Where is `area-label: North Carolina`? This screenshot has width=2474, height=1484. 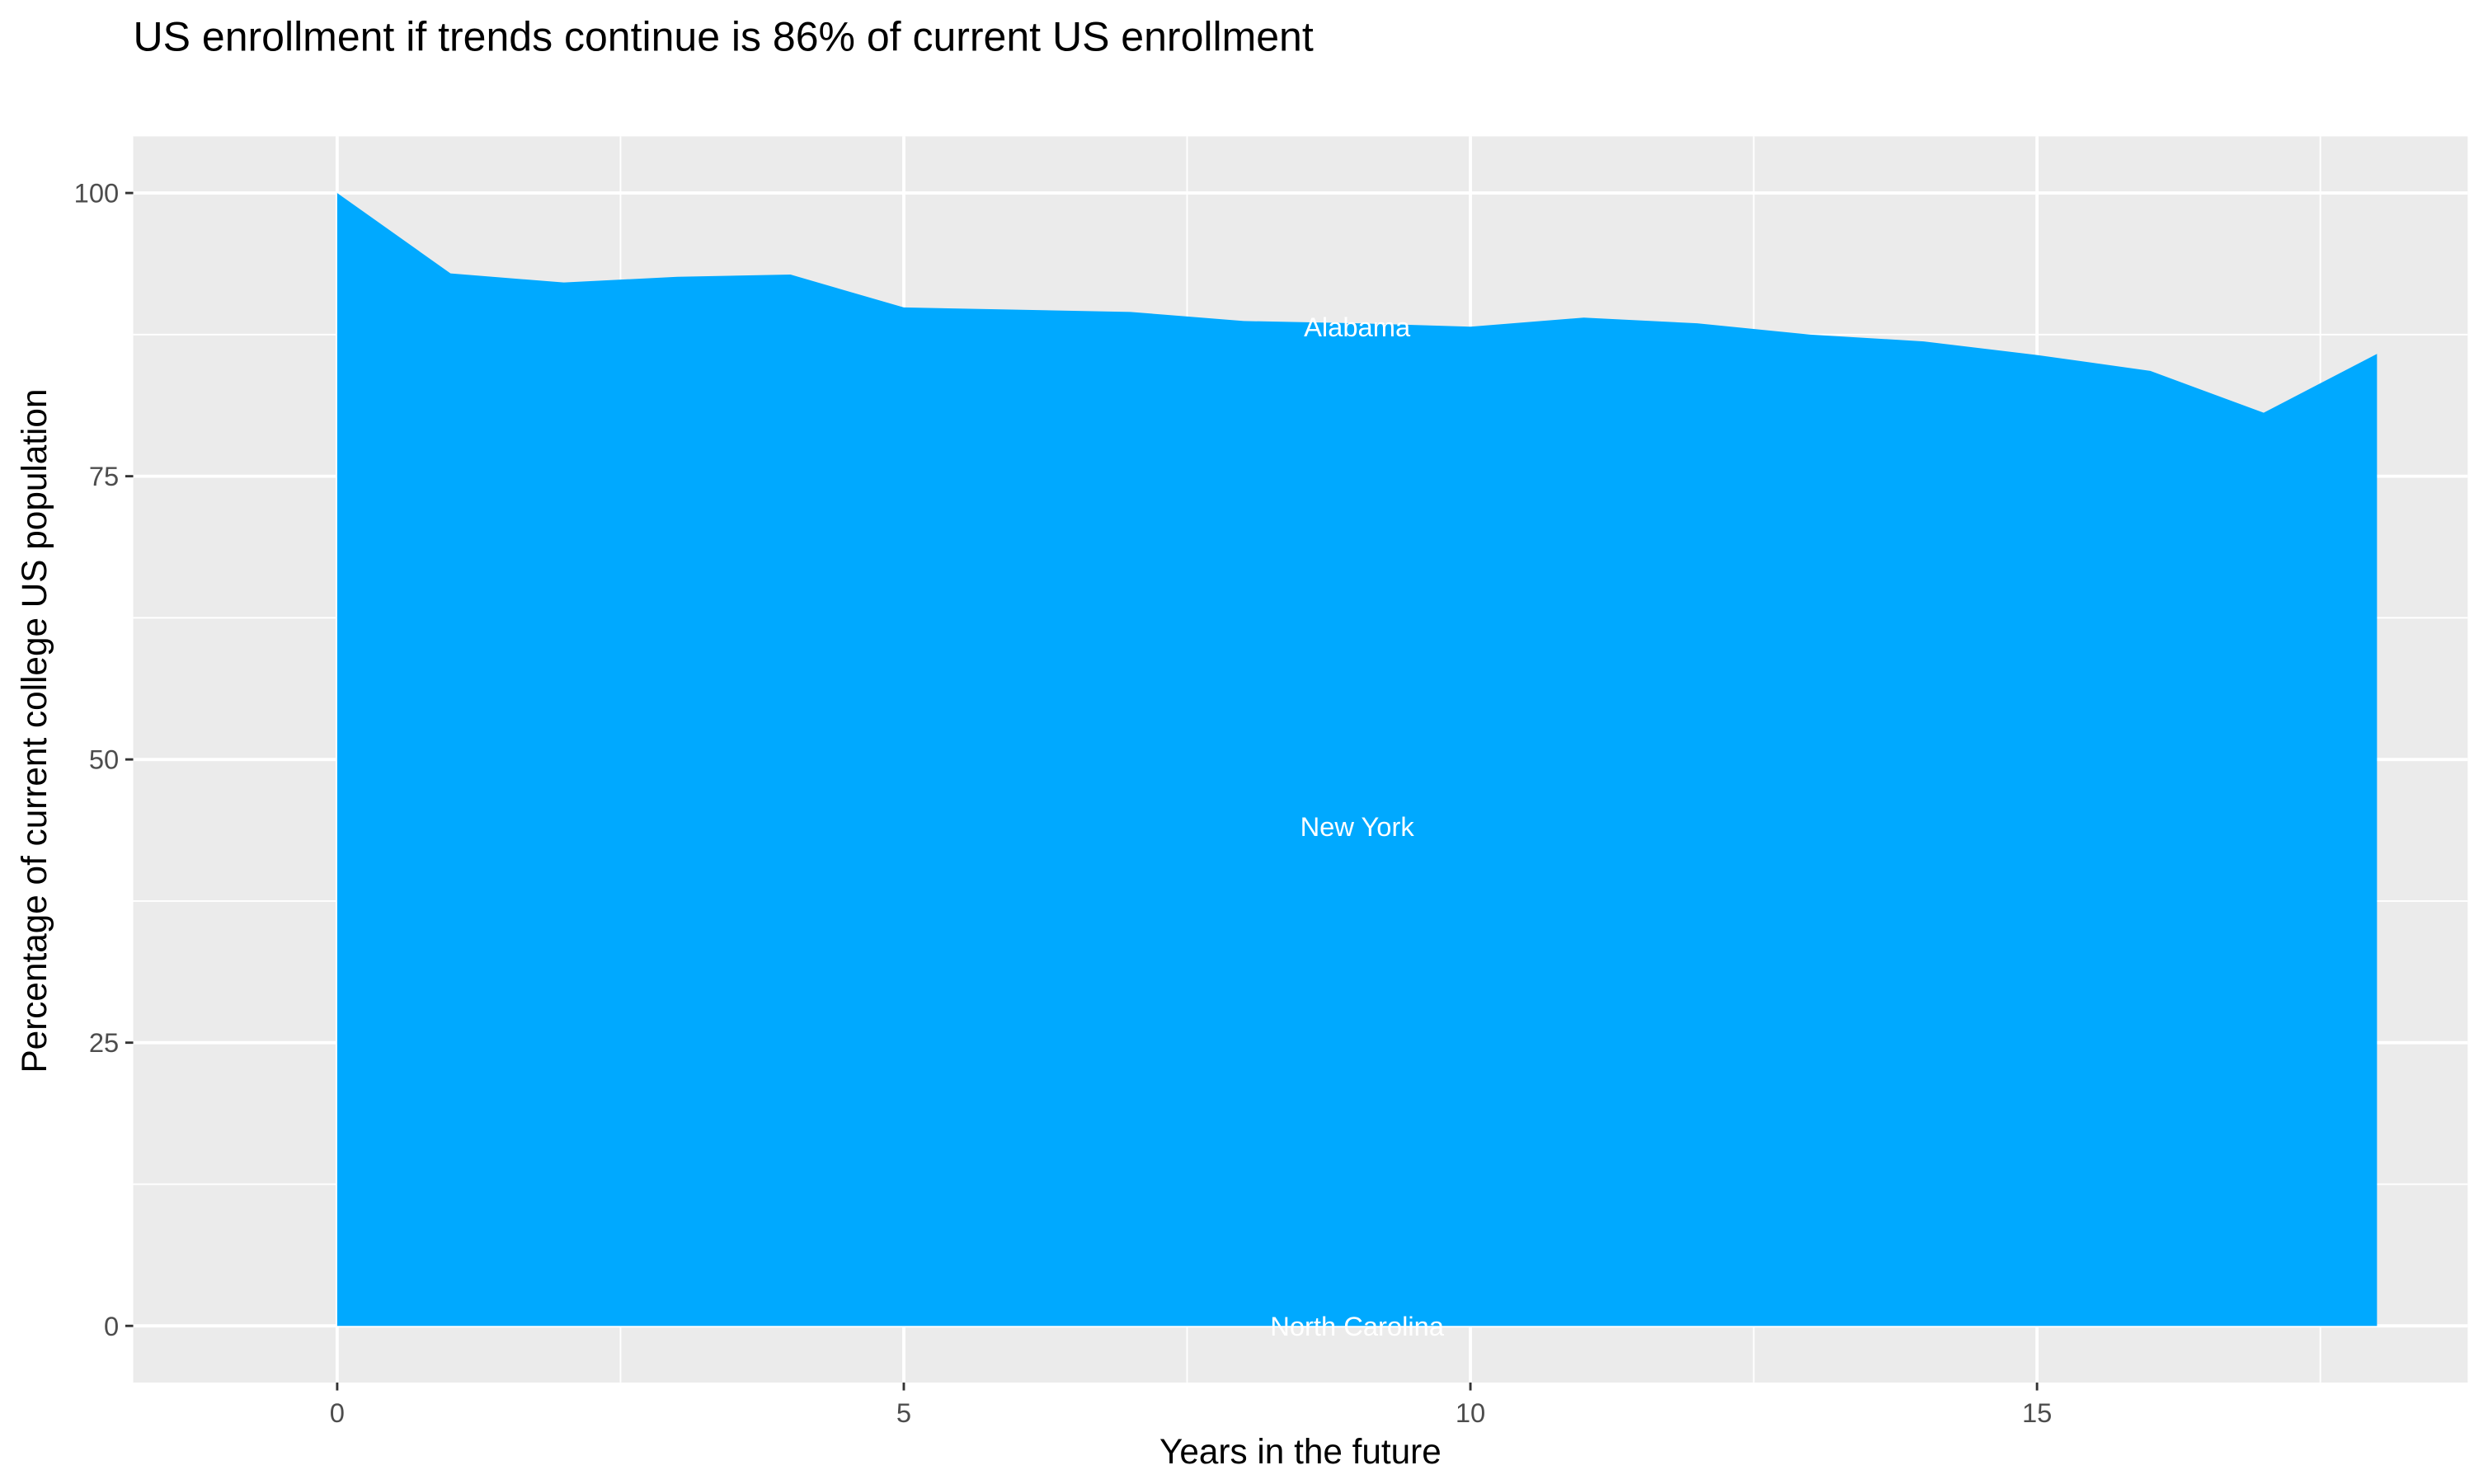
area-label: North Carolina is located at coordinates (1357, 1326).